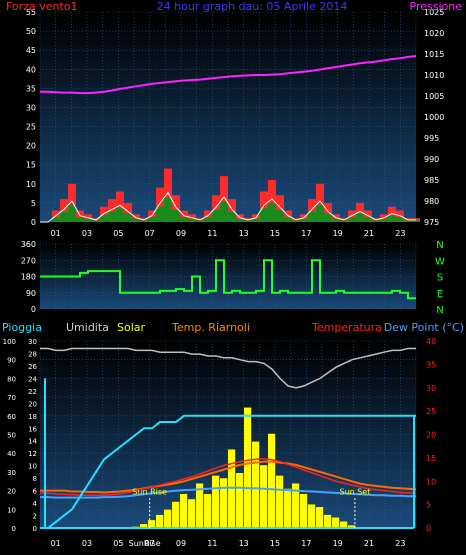 Image resolution: width=466 pixels, height=555 pixels. Describe the element at coordinates (369, 233) in the screenshot. I see `x-tick-label: 21` at that location.